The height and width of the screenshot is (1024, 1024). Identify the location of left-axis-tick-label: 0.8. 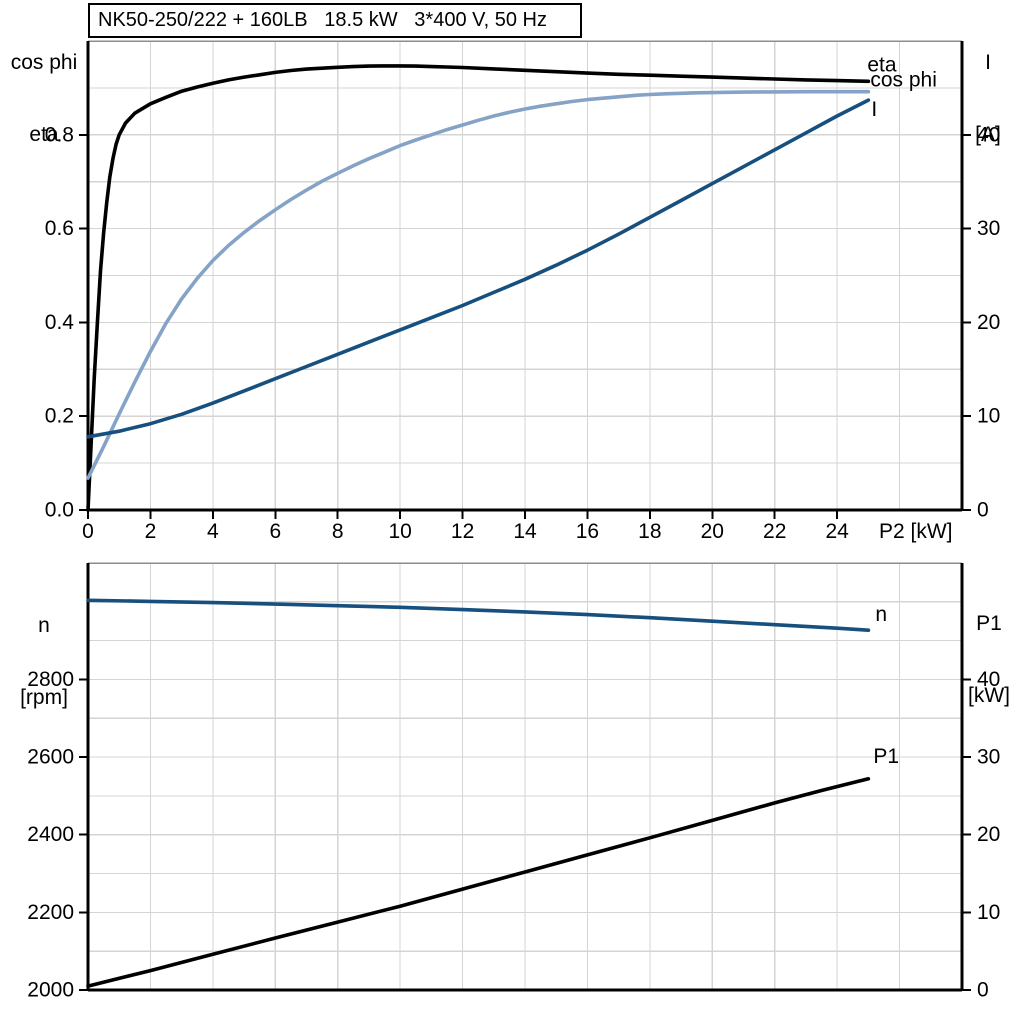
(59, 134).